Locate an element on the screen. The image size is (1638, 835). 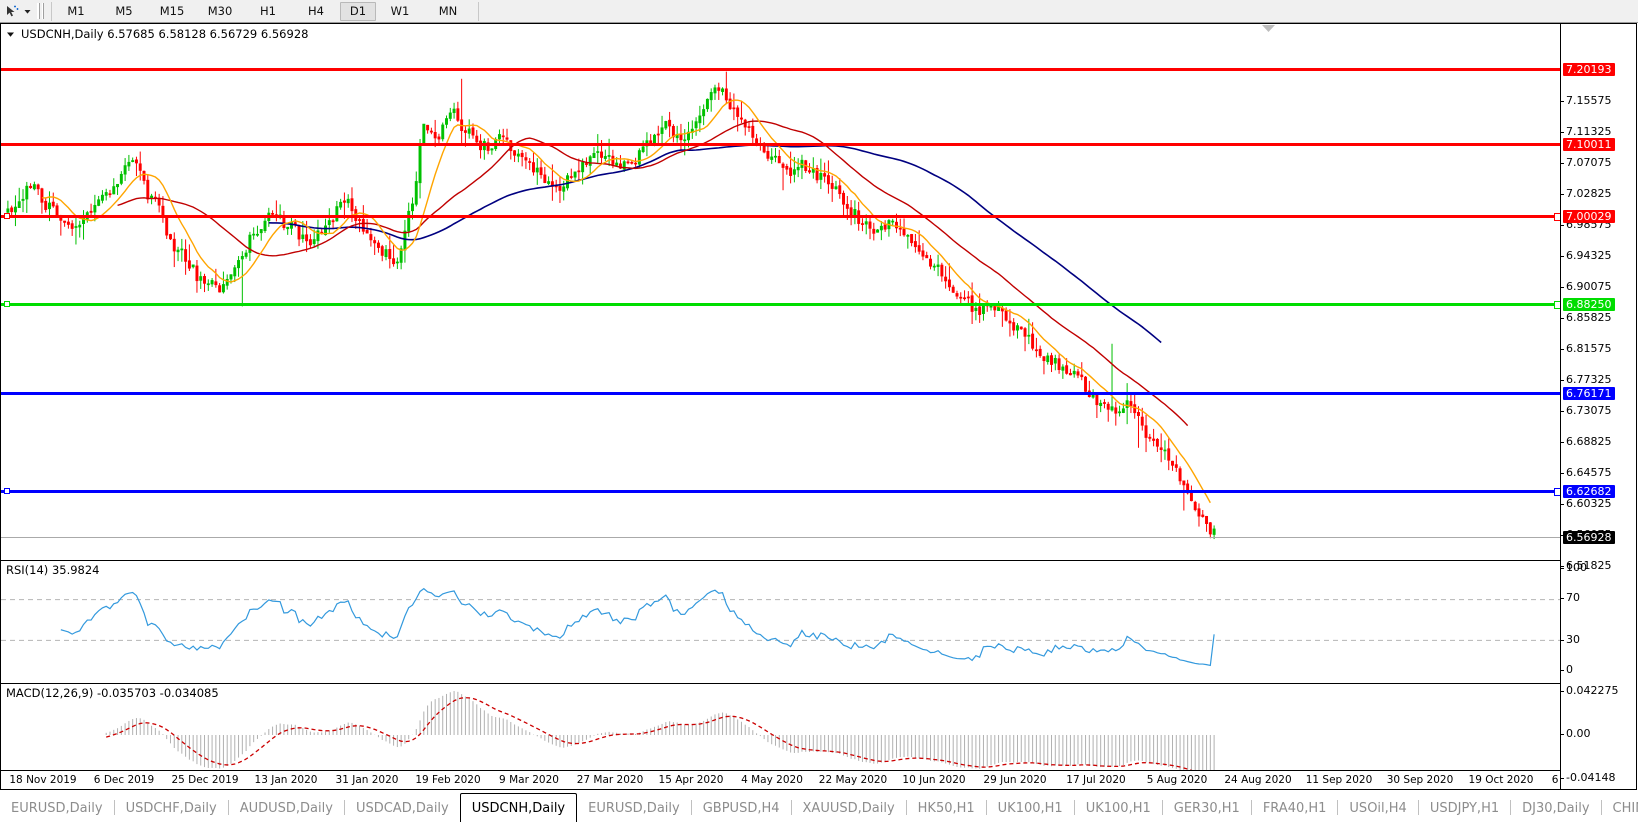
timeframe-button-m5: M5 is located at coordinates (124, 11).